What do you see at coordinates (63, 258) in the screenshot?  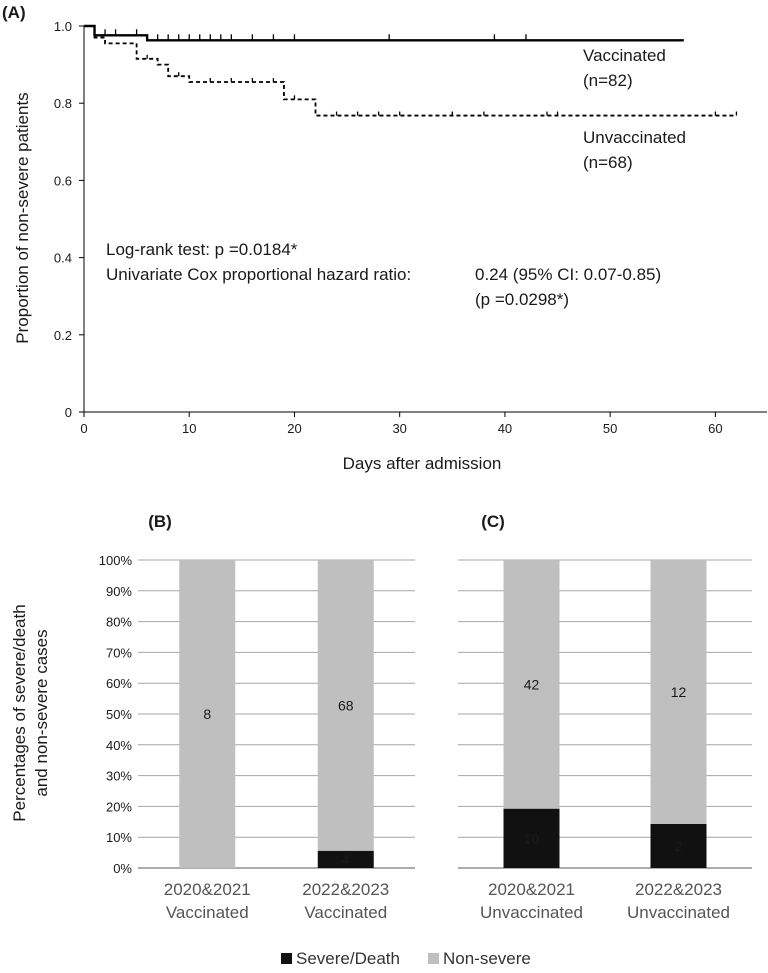 I see `km-y-tick-label: 0.4` at bounding box center [63, 258].